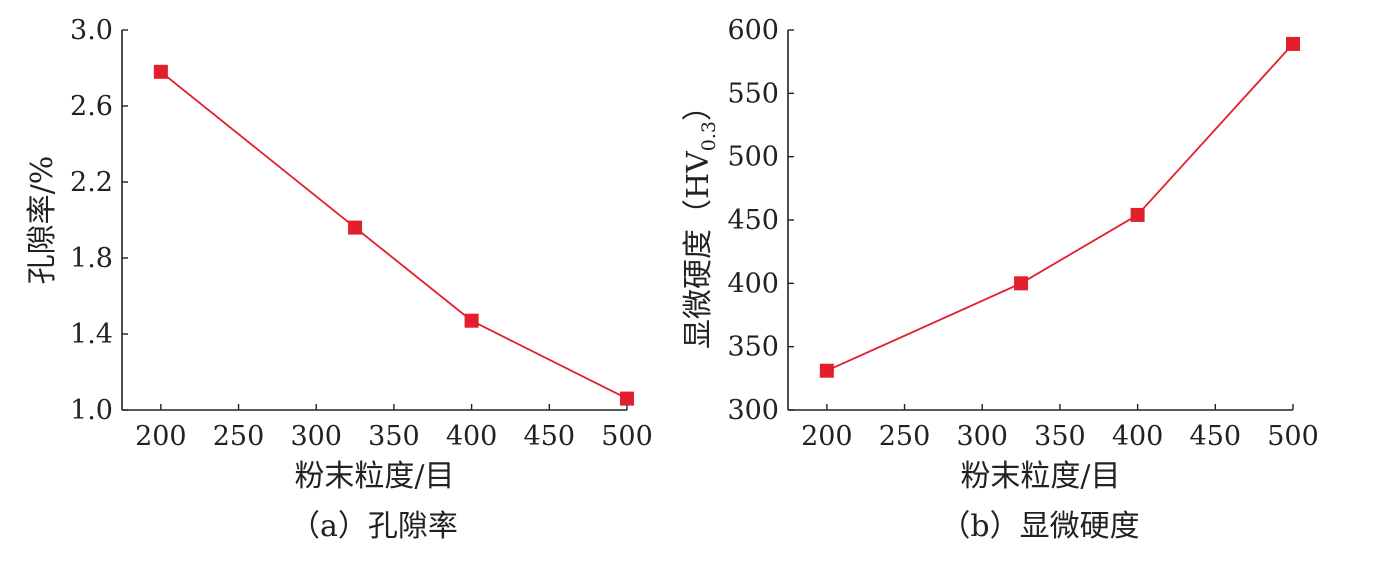  I want to click on porosity-x-tick-label: 500, so click(627, 436).